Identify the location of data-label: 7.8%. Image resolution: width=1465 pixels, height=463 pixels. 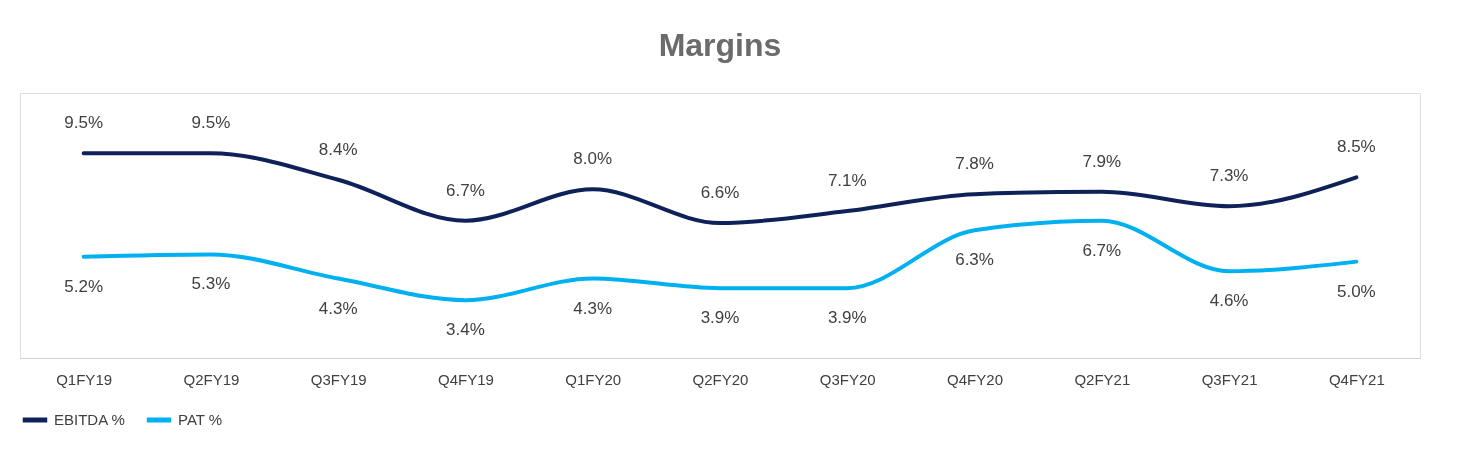
(974, 164).